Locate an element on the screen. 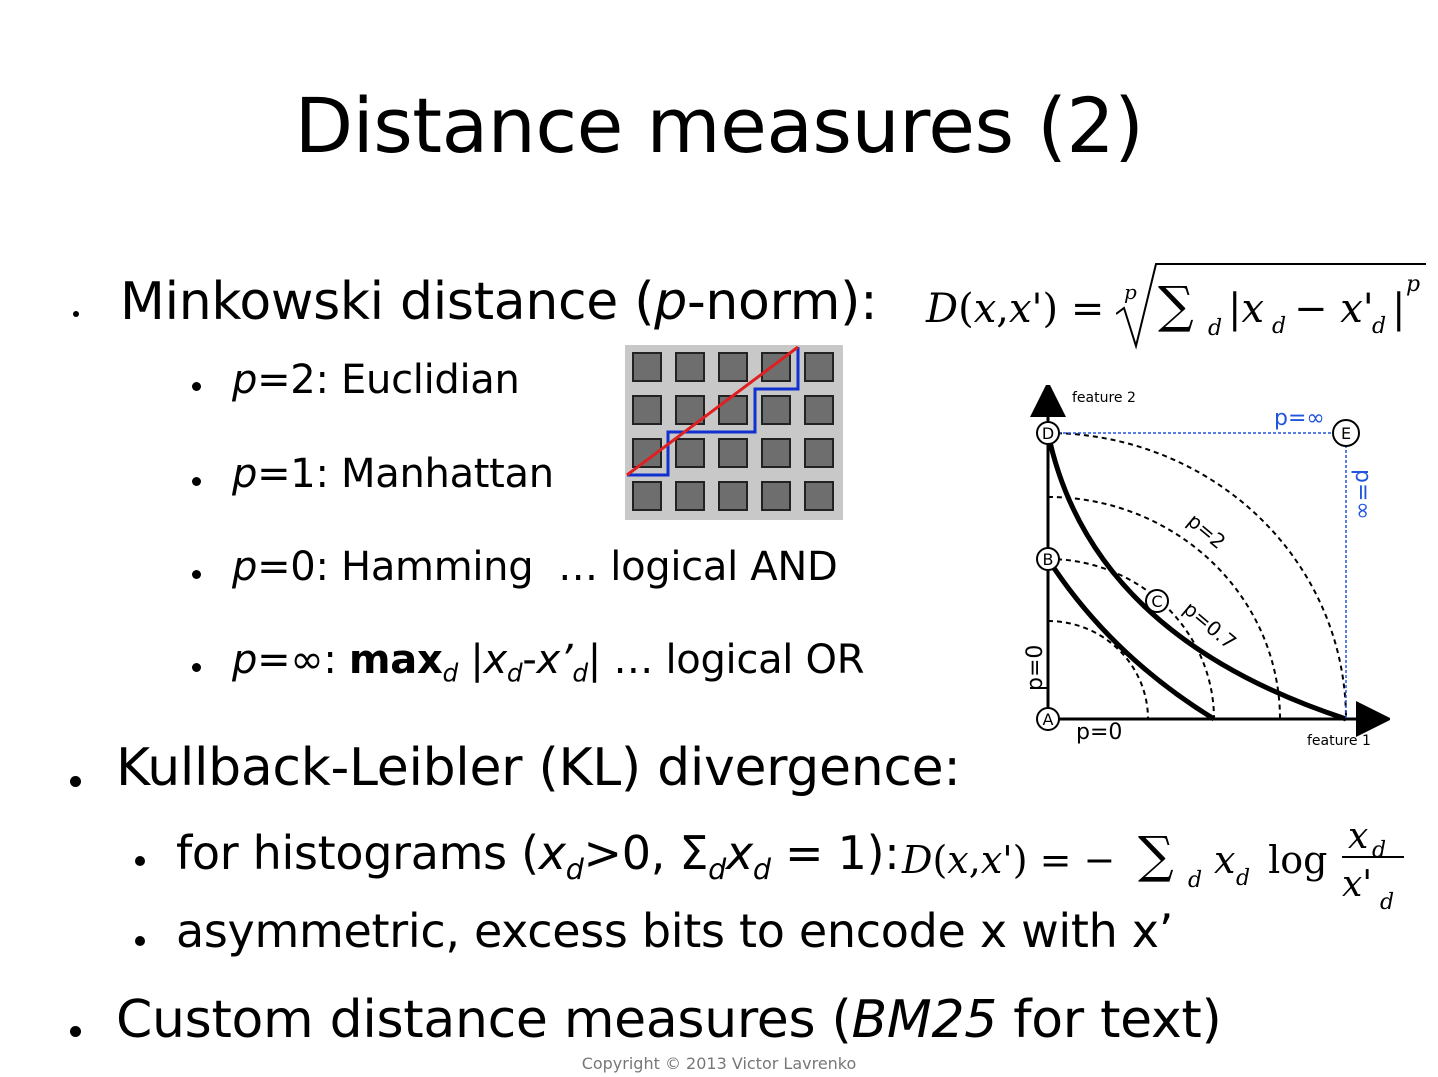 This screenshot has height=1077, width=1438. curve-p07-inner is located at coordinates (1130, 639).